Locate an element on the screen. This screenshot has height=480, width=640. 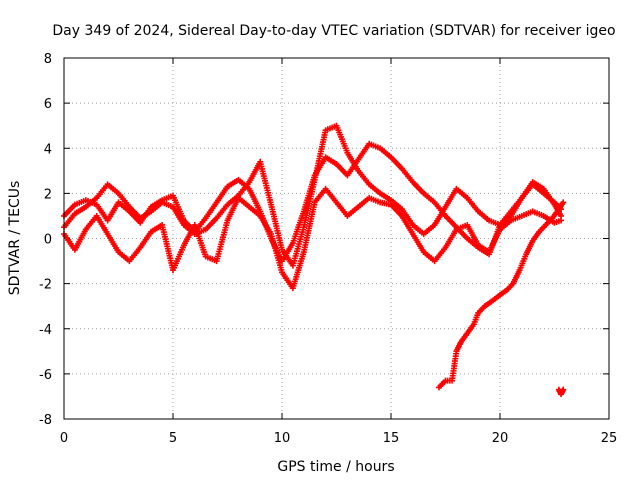
y-tick-label: 6 is located at coordinates (48, 104).